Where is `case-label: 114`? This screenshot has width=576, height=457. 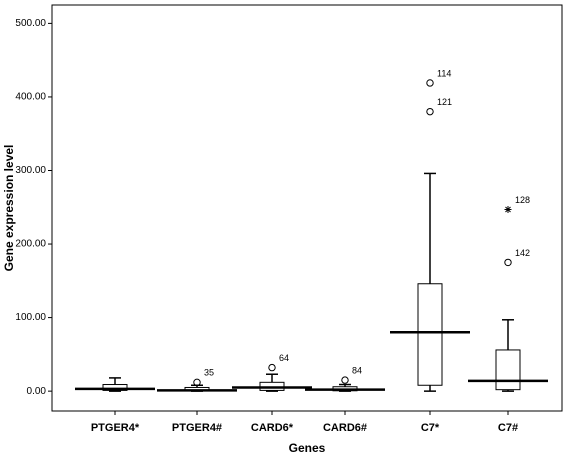
case-label: 114 is located at coordinates (444, 73).